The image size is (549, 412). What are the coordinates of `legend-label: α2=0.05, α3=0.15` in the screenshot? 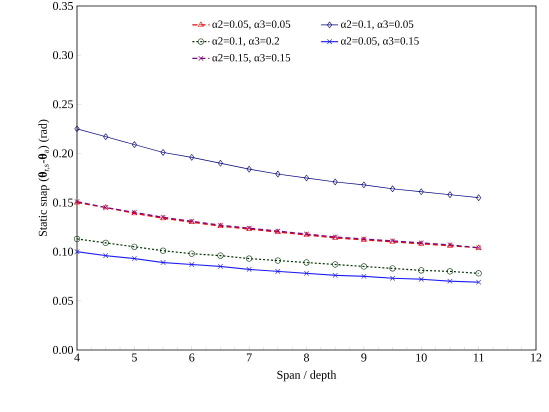 It's located at (380, 41).